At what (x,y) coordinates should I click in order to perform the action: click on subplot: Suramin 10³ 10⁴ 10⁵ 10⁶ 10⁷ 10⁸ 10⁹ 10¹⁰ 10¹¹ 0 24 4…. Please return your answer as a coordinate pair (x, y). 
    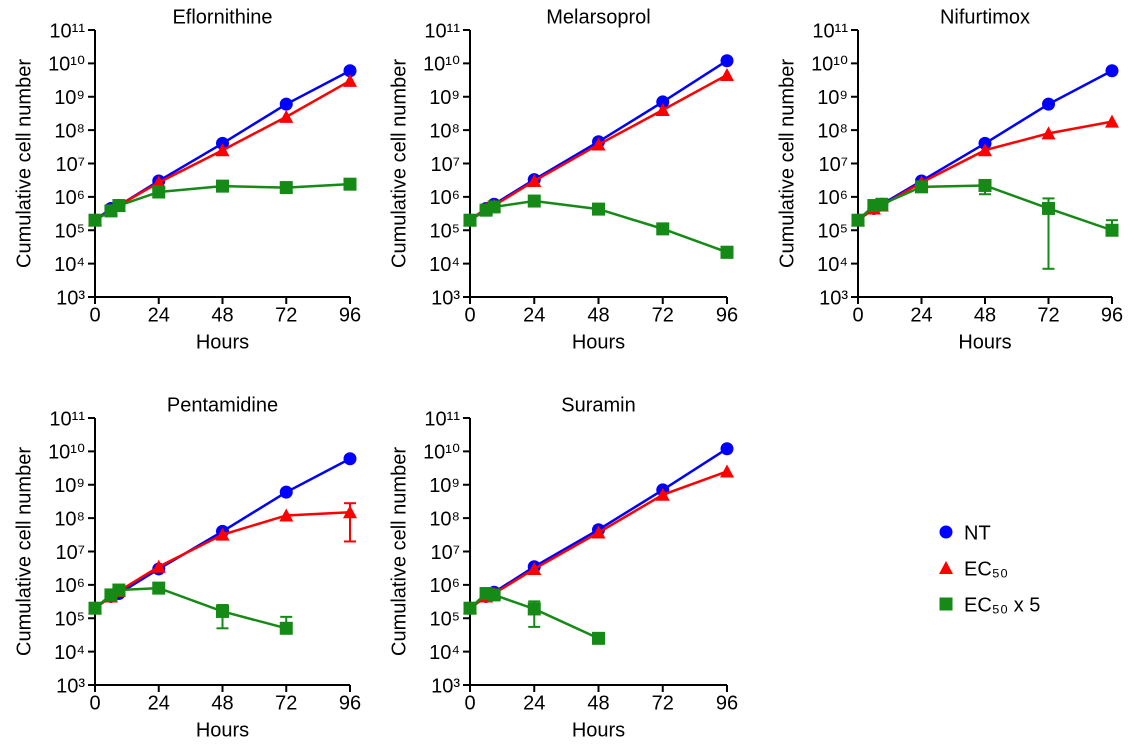
    Looking at the image, I should click on (563, 567).